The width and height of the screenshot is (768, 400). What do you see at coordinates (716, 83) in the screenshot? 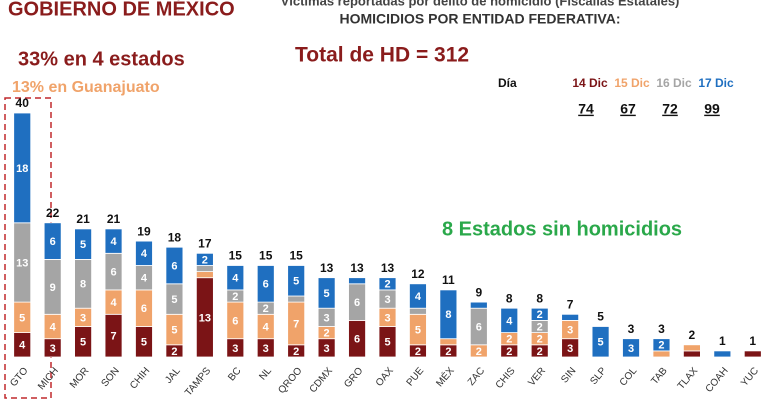
I see `legend-label: 17 Dic` at bounding box center [716, 83].